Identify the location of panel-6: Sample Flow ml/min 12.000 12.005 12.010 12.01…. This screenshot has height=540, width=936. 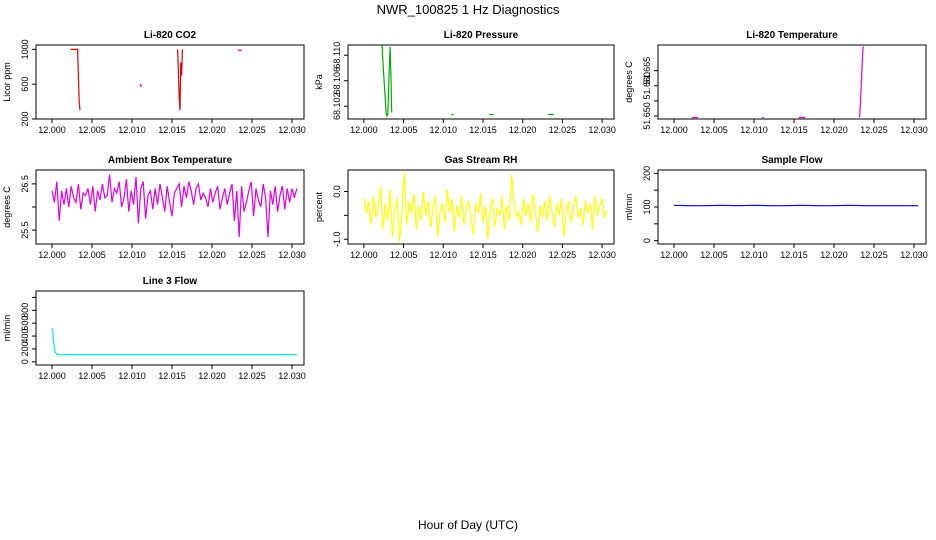
(776, 207).